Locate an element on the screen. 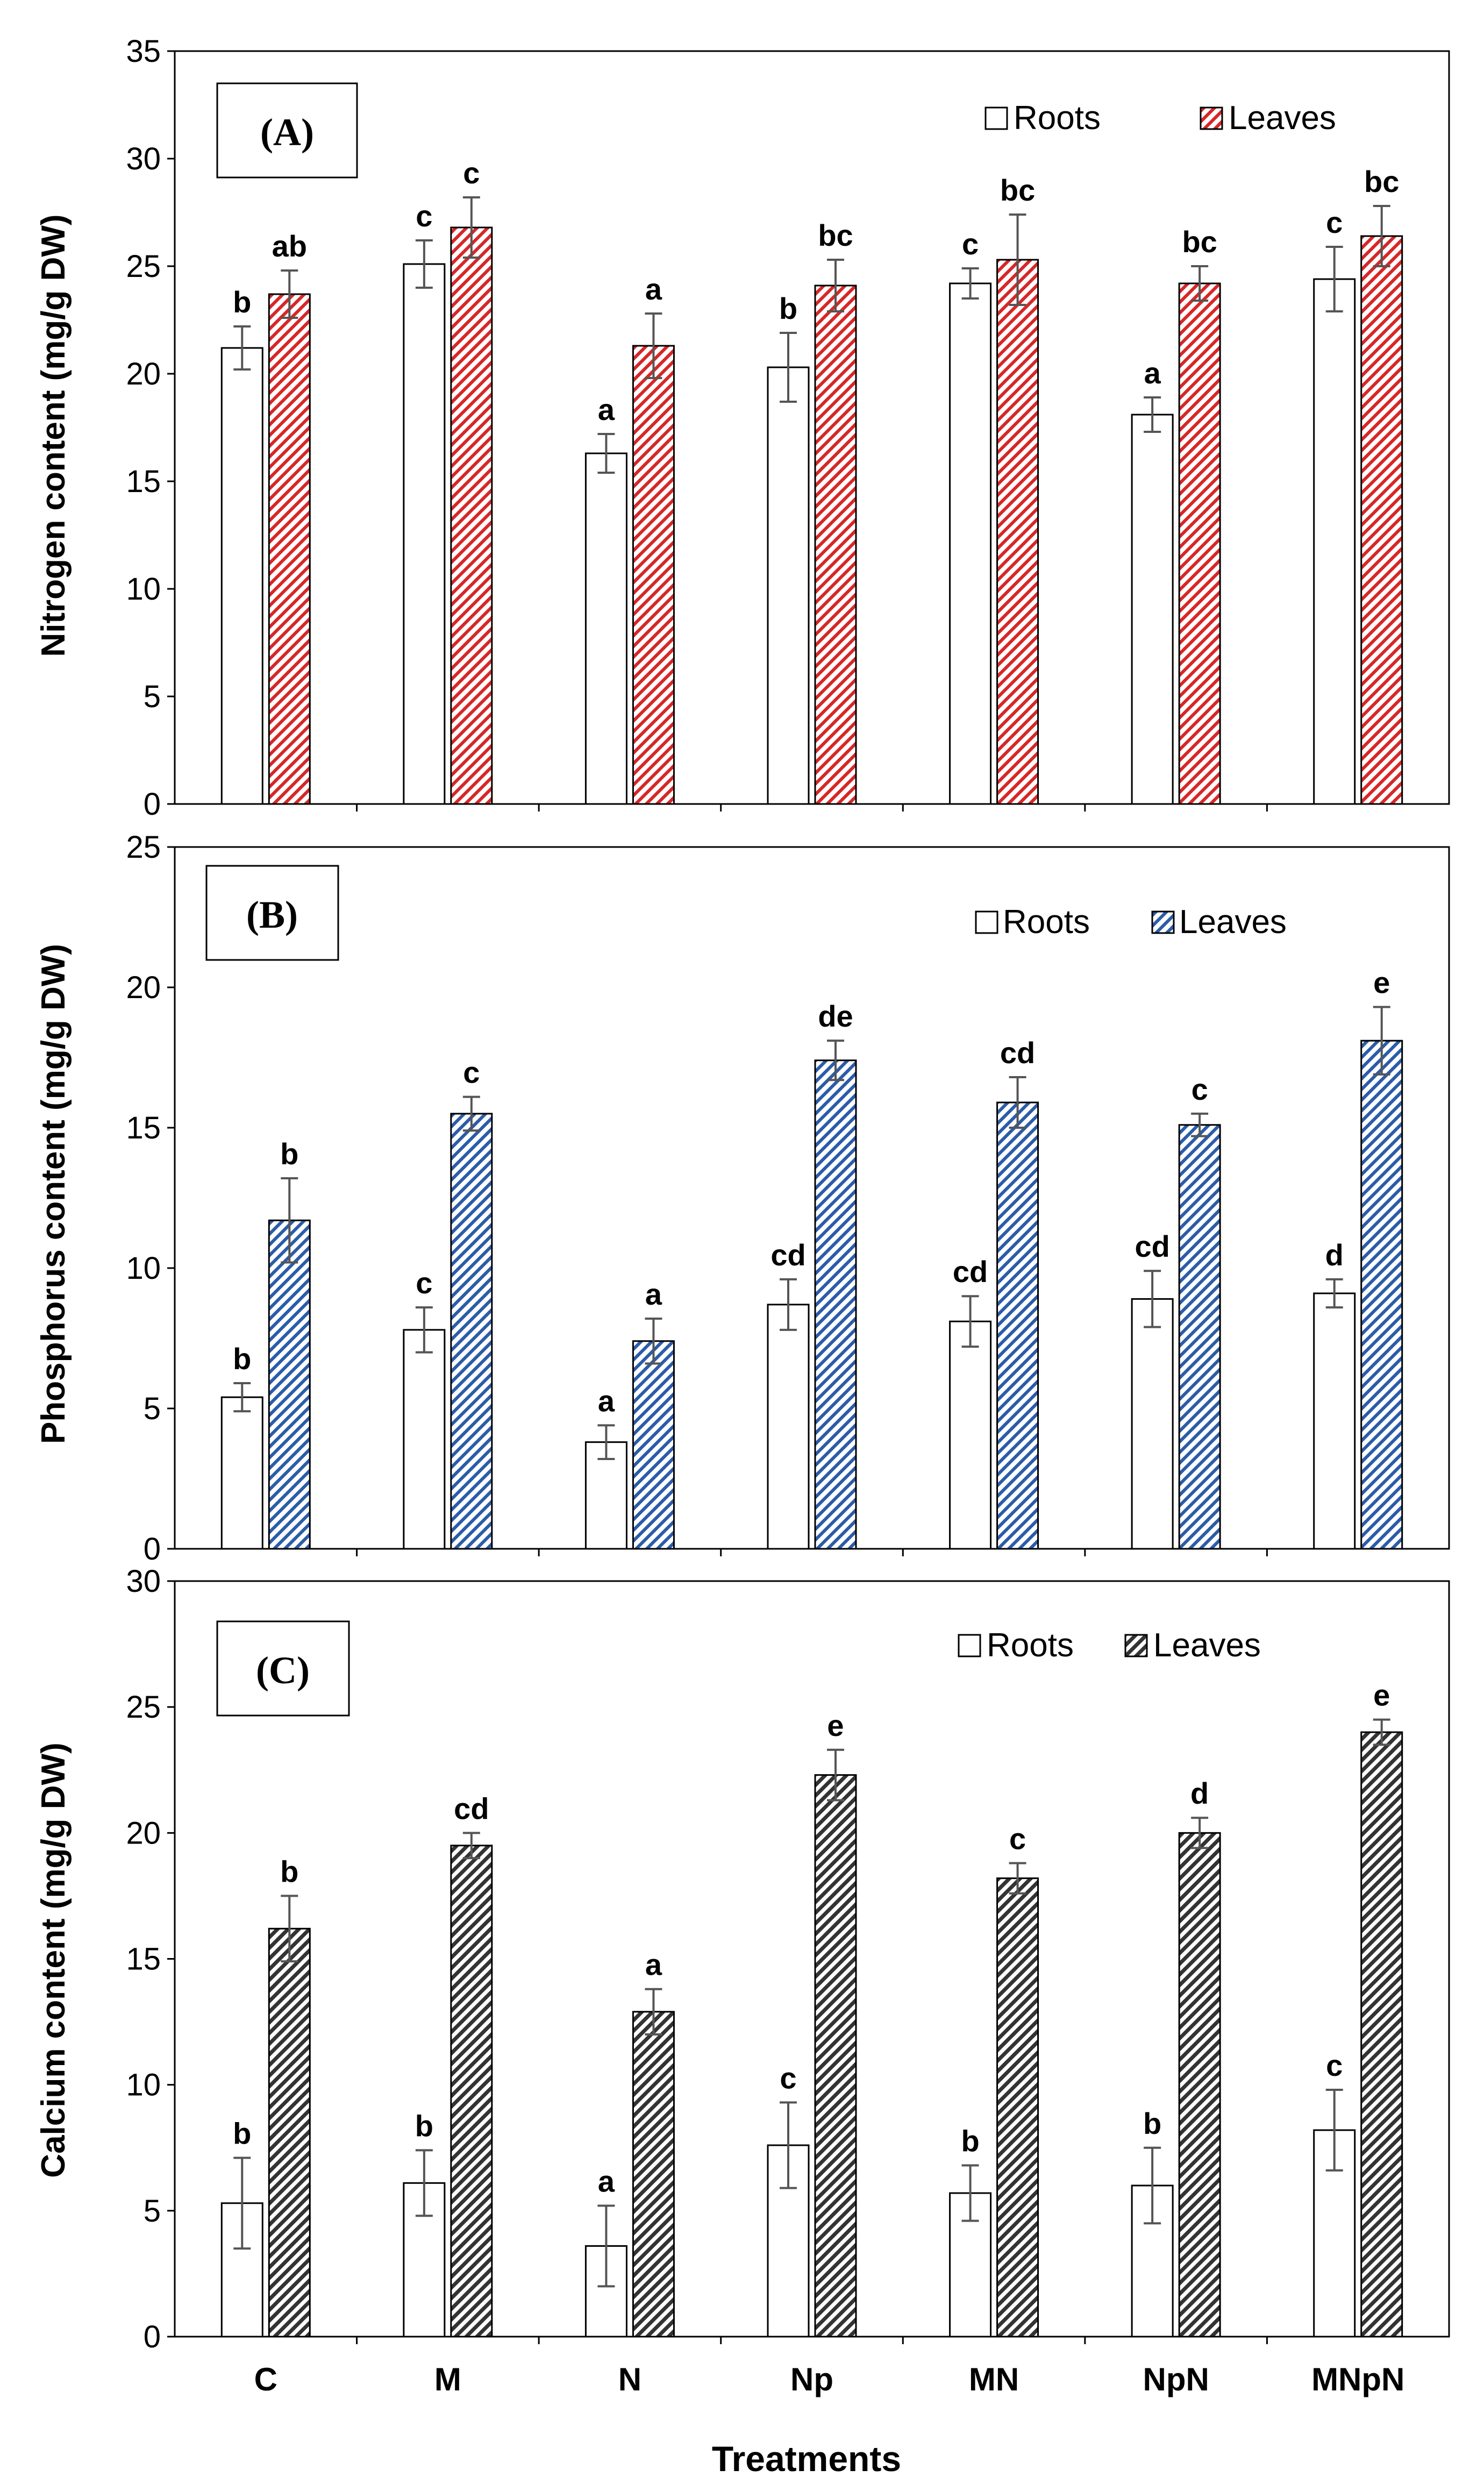 This screenshot has width=1484, height=2484. panel-label: (A) is located at coordinates (287, 132).